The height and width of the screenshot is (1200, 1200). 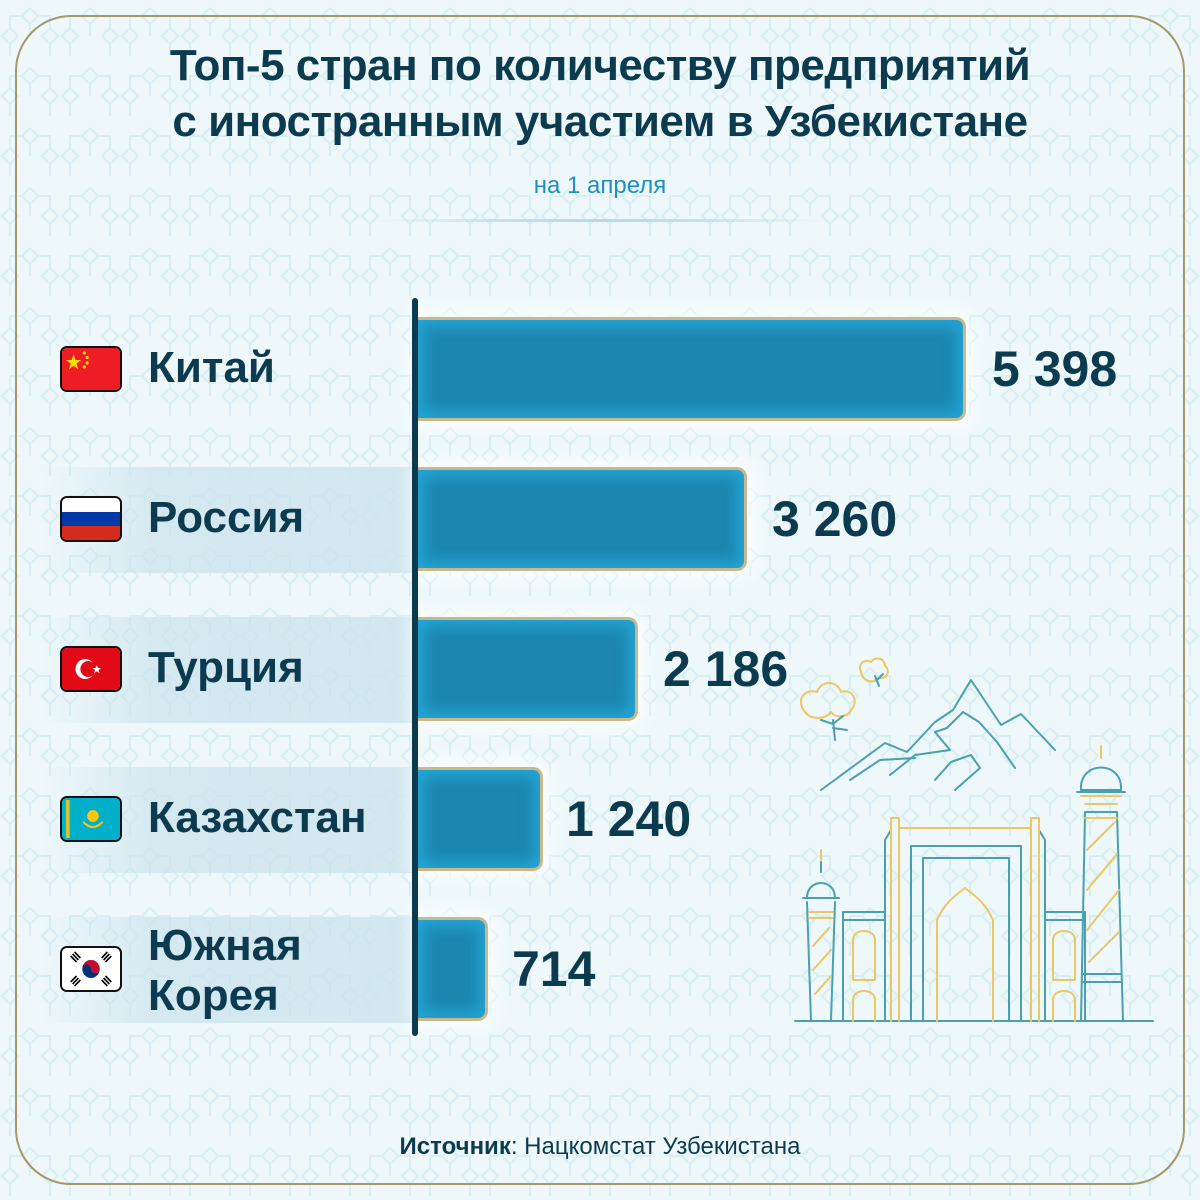 I want to click on cotton-icon, so click(x=844, y=688).